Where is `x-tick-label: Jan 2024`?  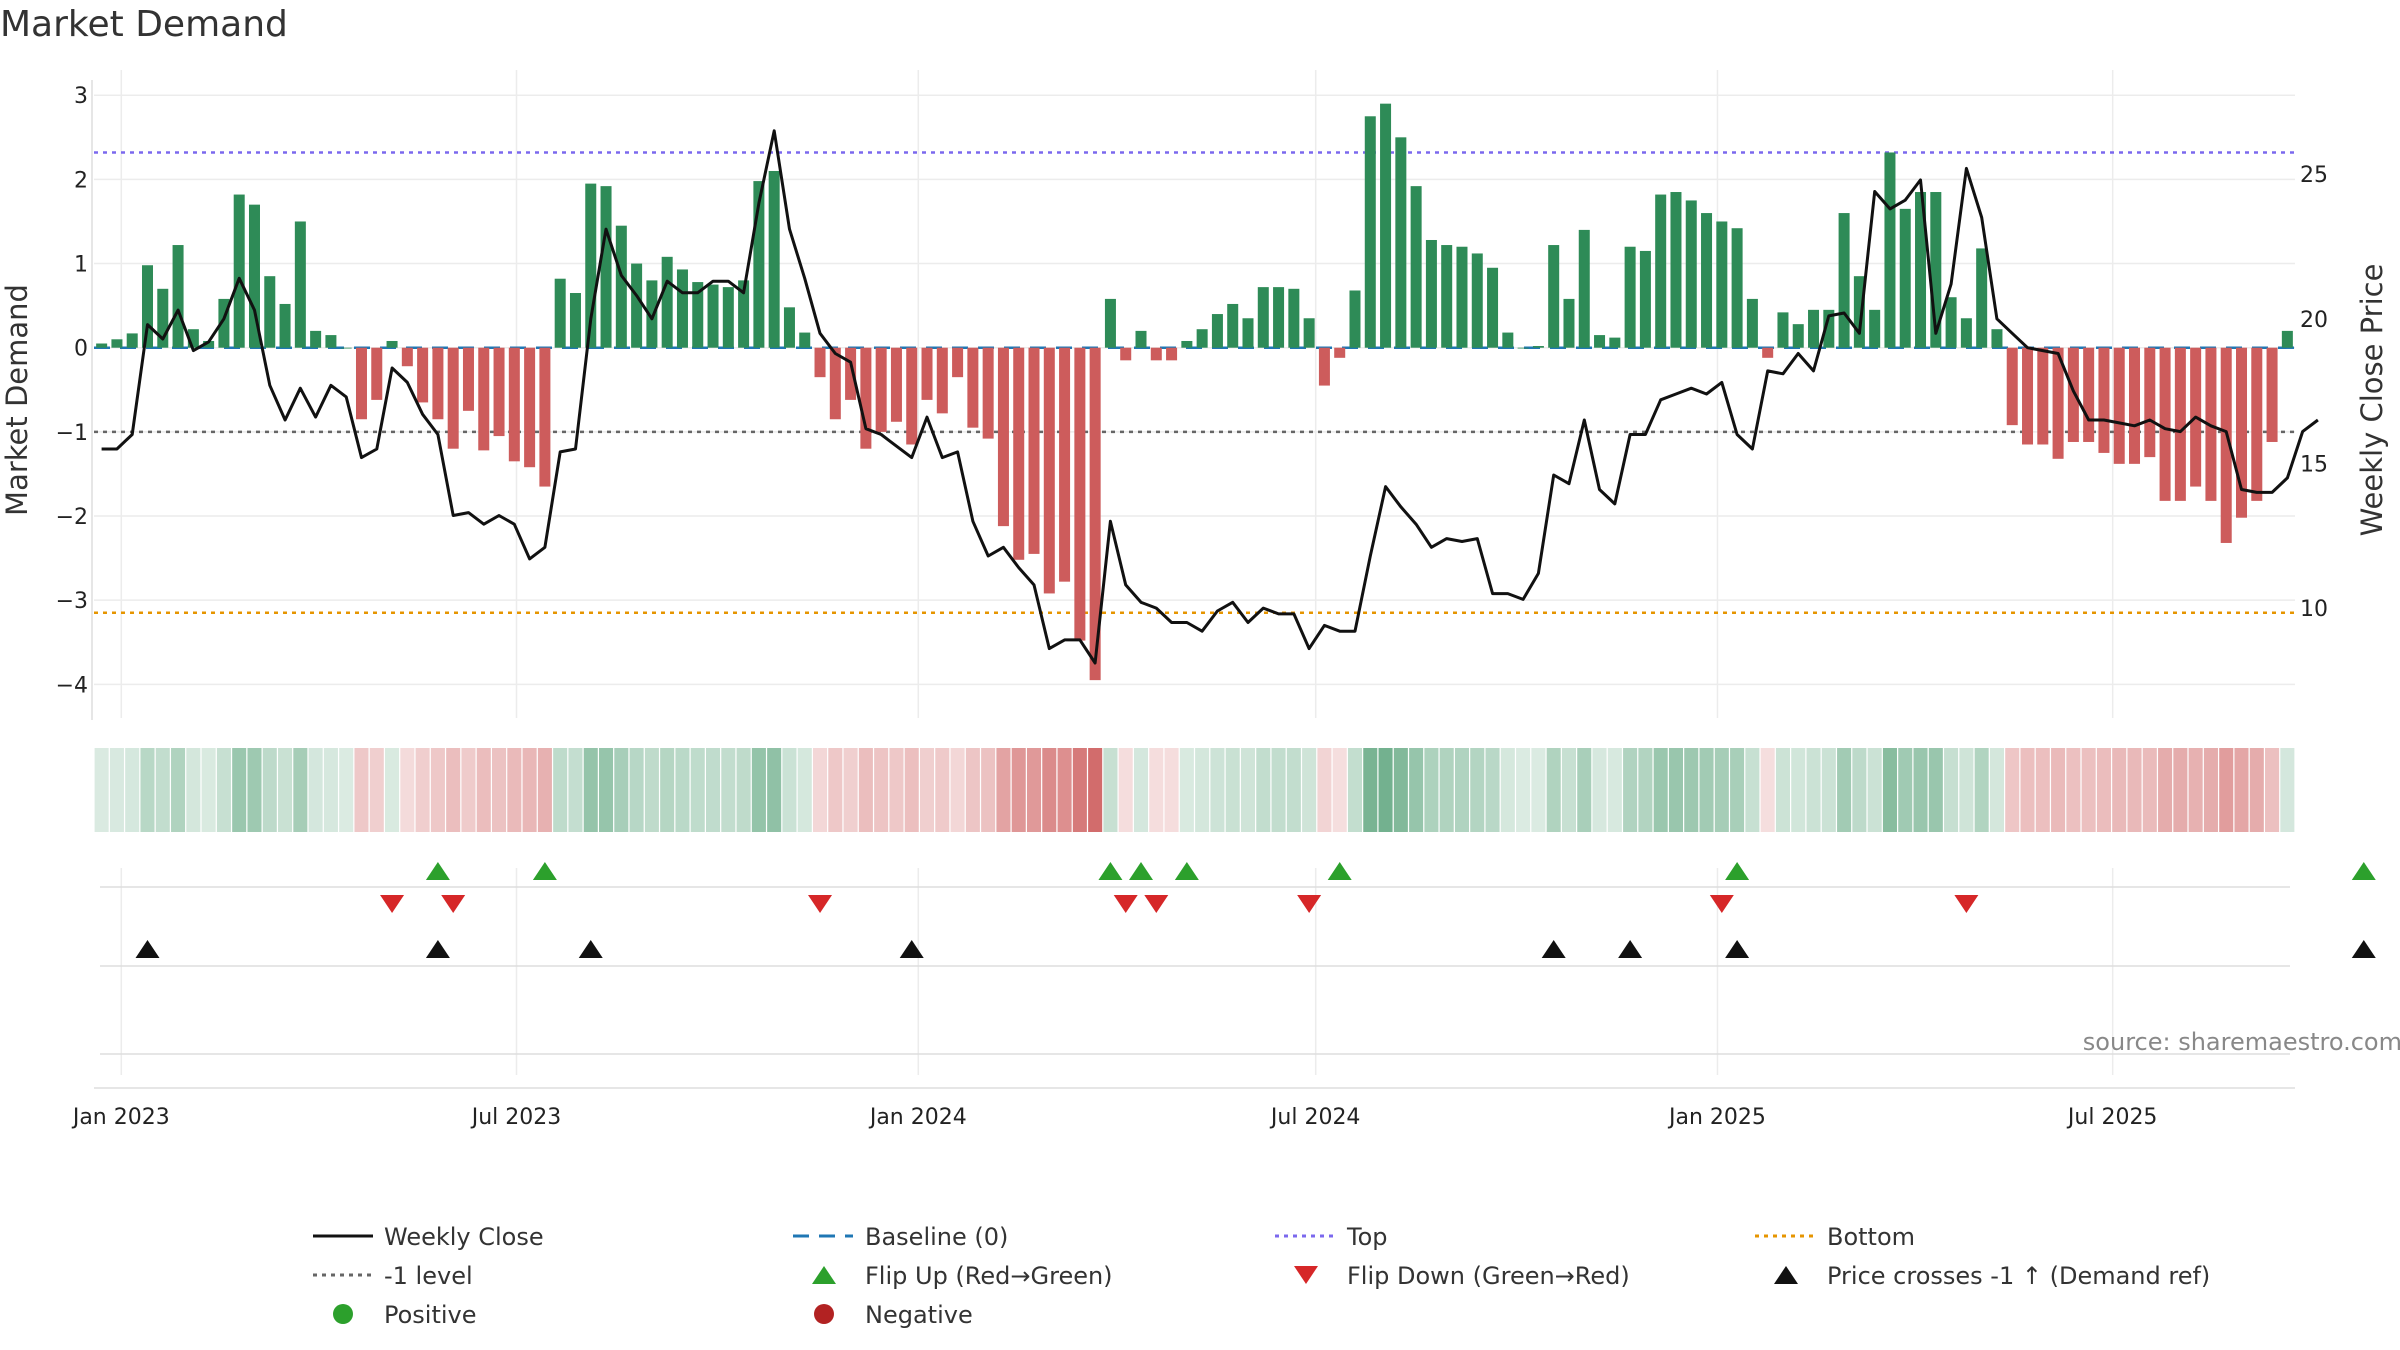
x-tick-label: Jan 2024 is located at coordinates (917, 1117).